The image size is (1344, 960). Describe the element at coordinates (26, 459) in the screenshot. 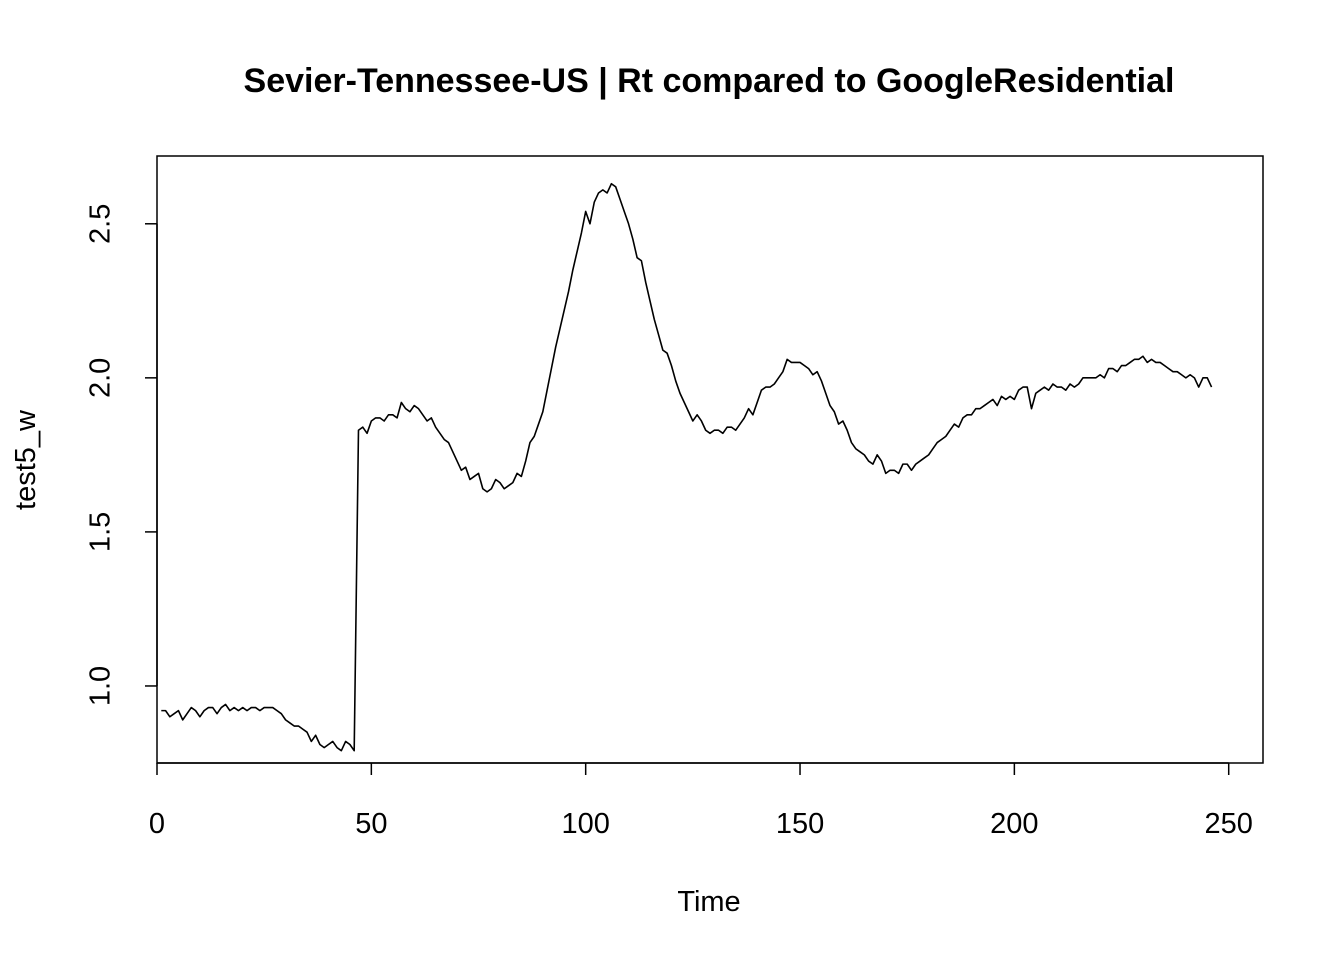

I see `y-axis-title: test5_w` at that location.